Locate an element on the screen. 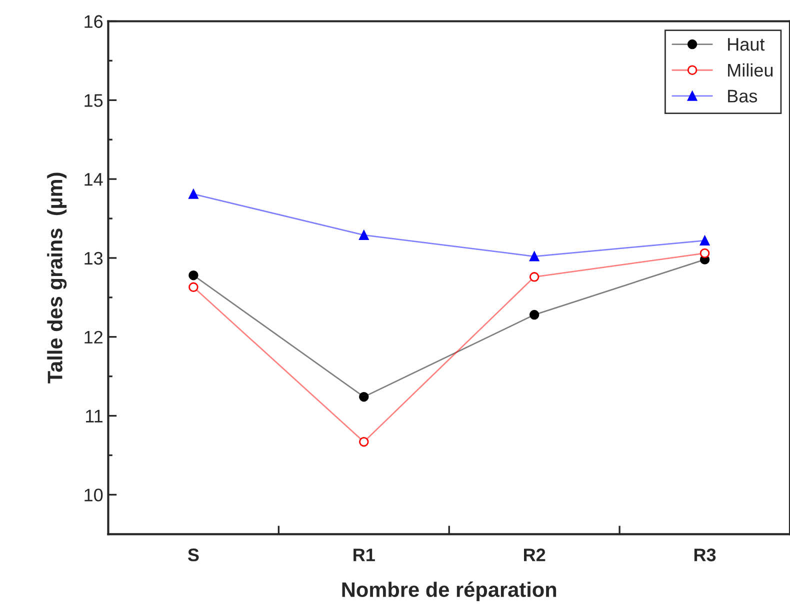 The width and height of the screenshot is (790, 607). x-tick-label: R1 is located at coordinates (364, 555).